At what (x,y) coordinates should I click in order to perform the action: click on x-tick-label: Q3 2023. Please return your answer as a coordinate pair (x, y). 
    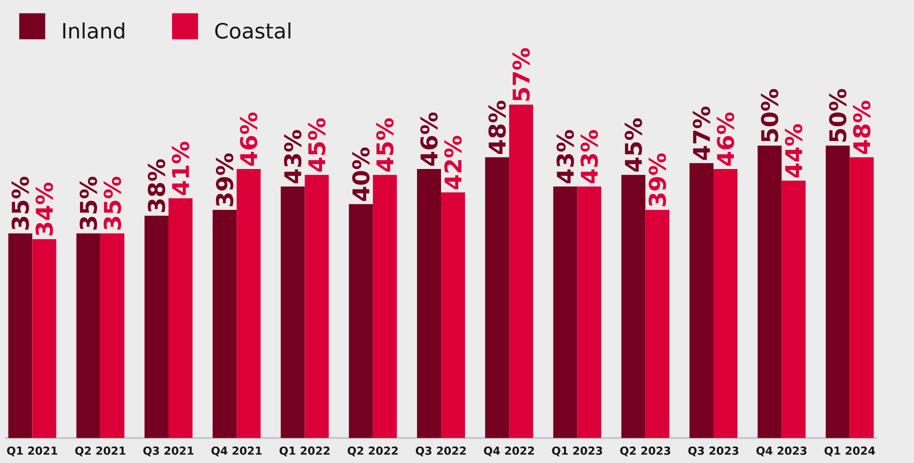
    Looking at the image, I should click on (713, 451).